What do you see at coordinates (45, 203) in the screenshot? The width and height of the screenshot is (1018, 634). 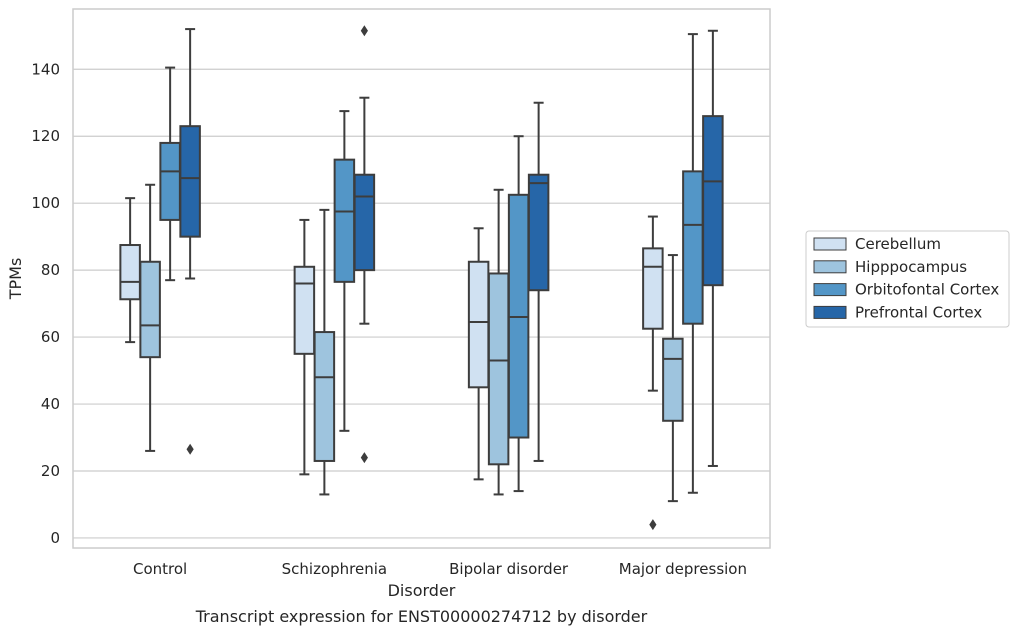 I see `y-tick-label: 100` at bounding box center [45, 203].